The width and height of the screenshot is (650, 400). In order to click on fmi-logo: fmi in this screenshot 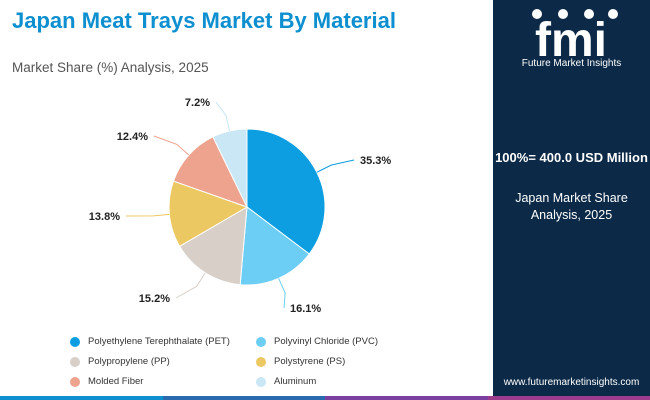, I will do `click(575, 38)`.